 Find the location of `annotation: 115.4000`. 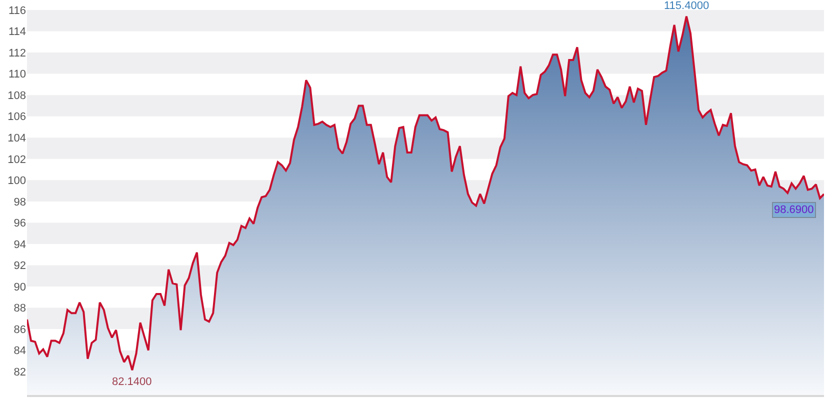

annotation: 115.4000 is located at coordinates (687, 6).